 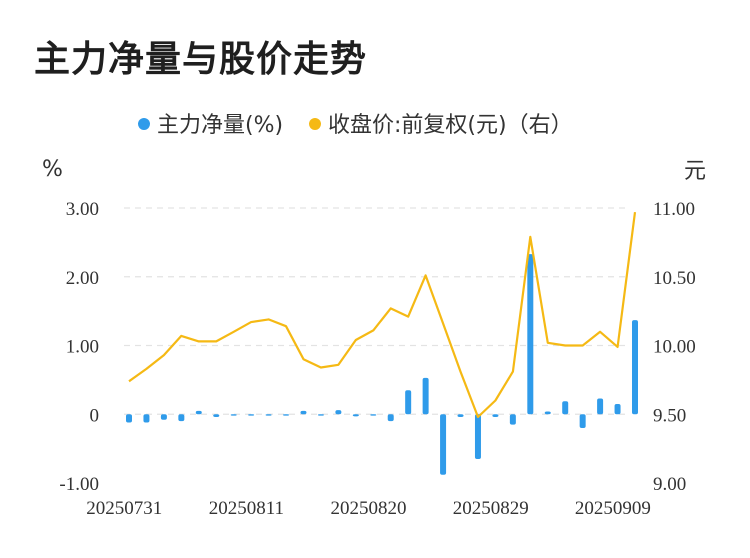 What do you see at coordinates (674, 278) in the screenshot?
I see `right-tick-label: 10.50` at bounding box center [674, 278].